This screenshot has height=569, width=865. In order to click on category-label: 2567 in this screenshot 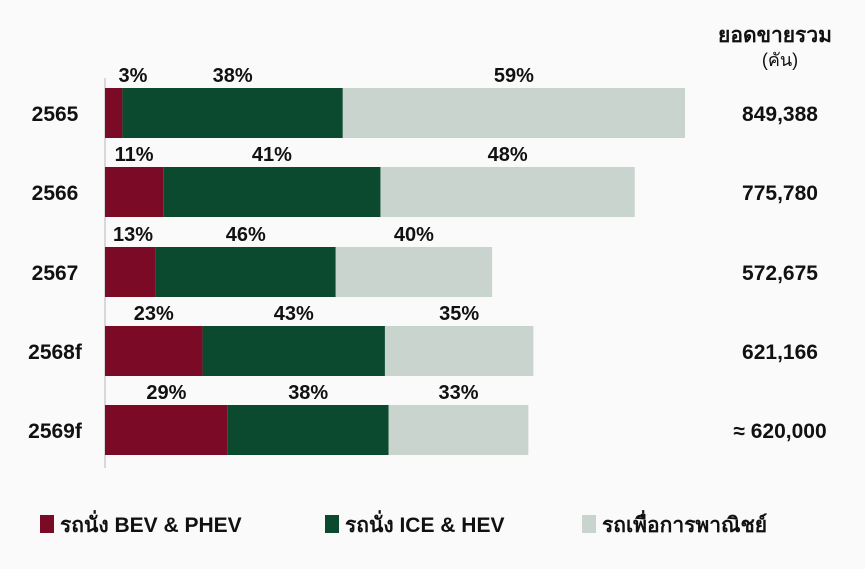, I will do `click(55, 273)`.